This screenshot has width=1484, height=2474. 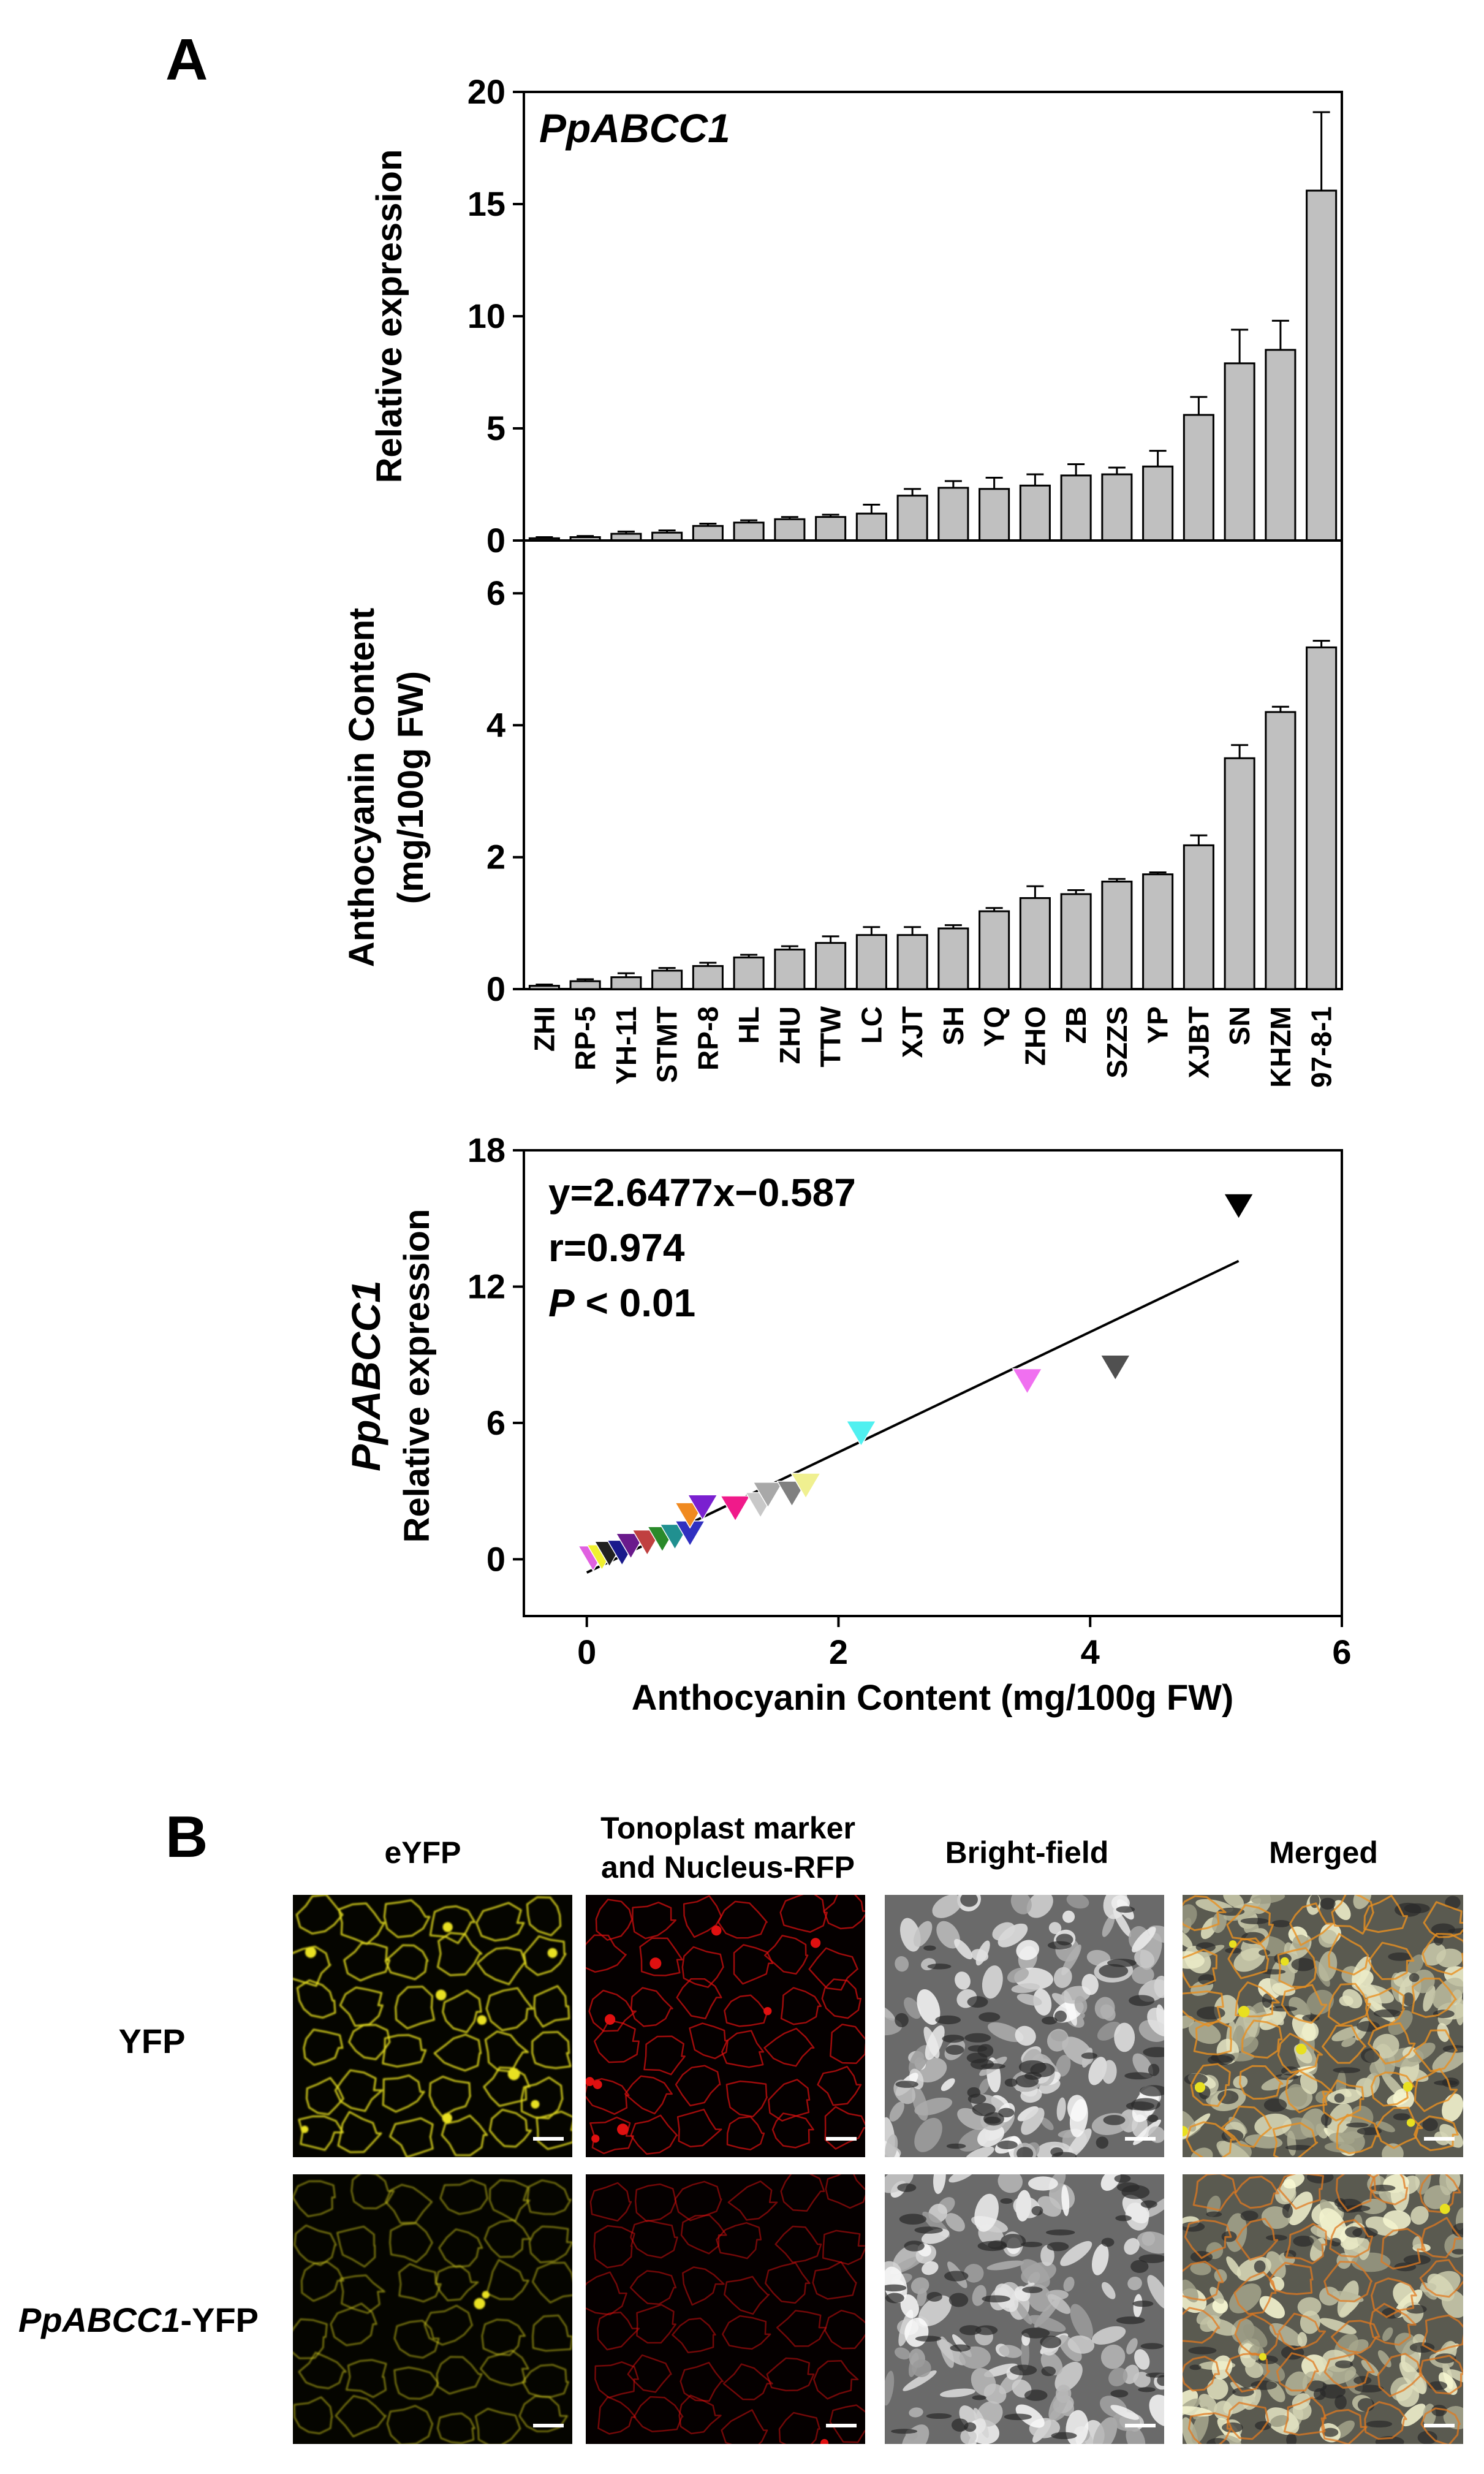 What do you see at coordinates (749, 1025) in the screenshot?
I see `category-label: HL` at bounding box center [749, 1025].